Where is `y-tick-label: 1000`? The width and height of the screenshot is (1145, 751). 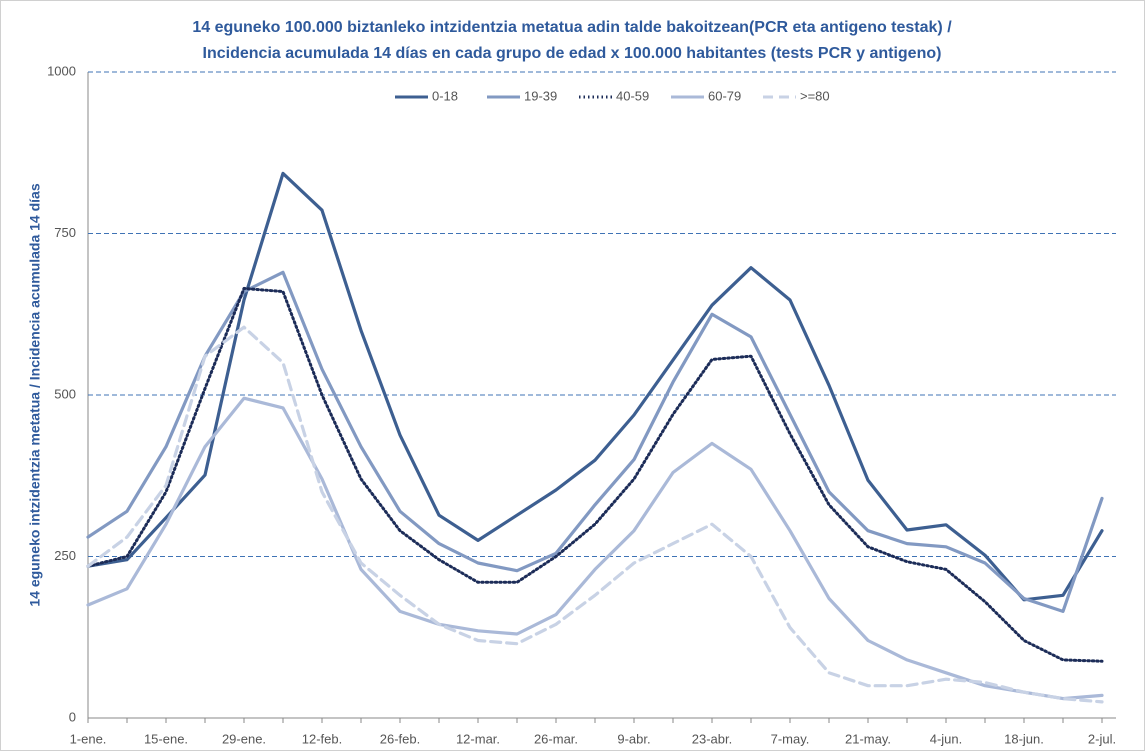
y-tick-label: 1000 is located at coordinates (61, 70).